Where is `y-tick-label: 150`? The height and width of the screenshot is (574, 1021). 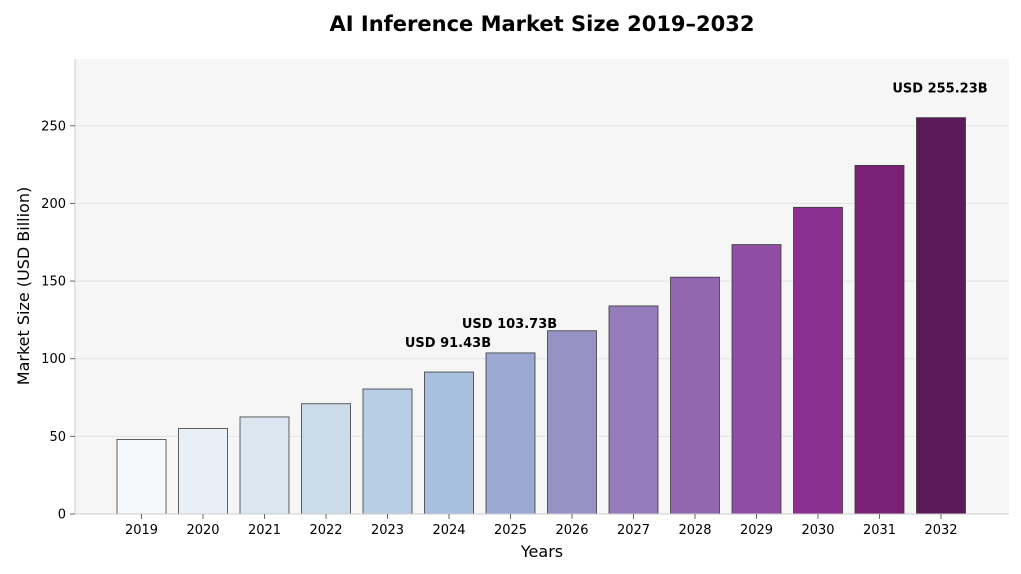
y-tick-label: 150 is located at coordinates (53, 282).